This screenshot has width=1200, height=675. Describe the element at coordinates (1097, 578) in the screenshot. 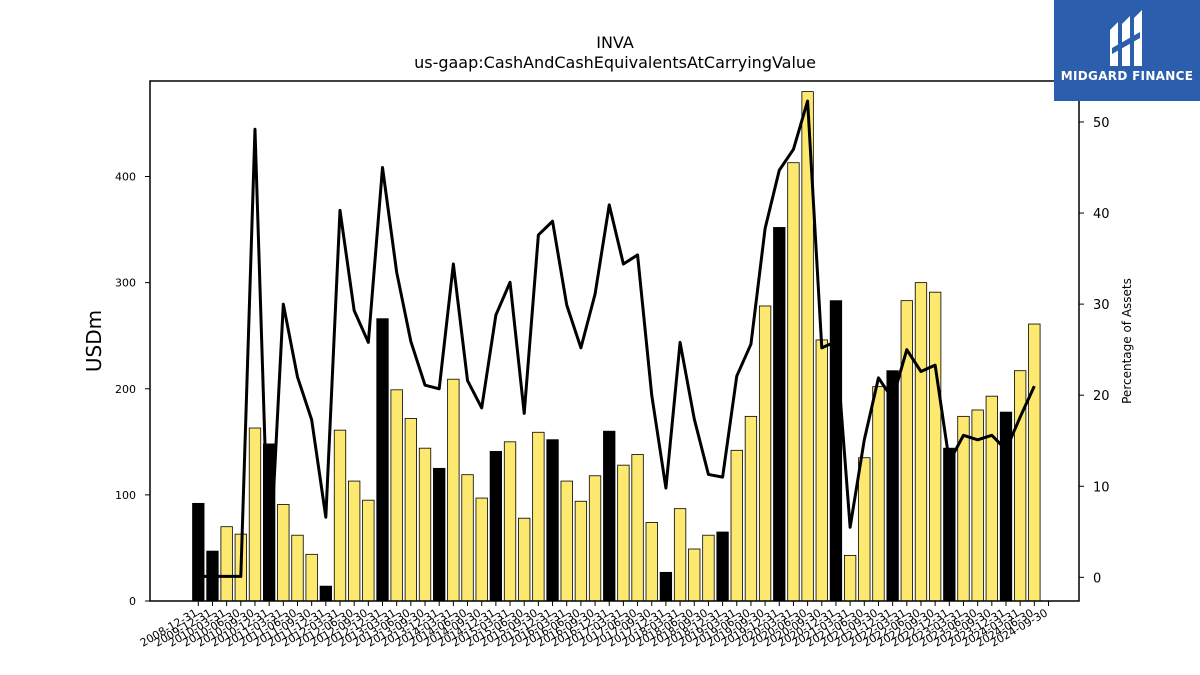

I see `y2-tick-label: 0` at that location.